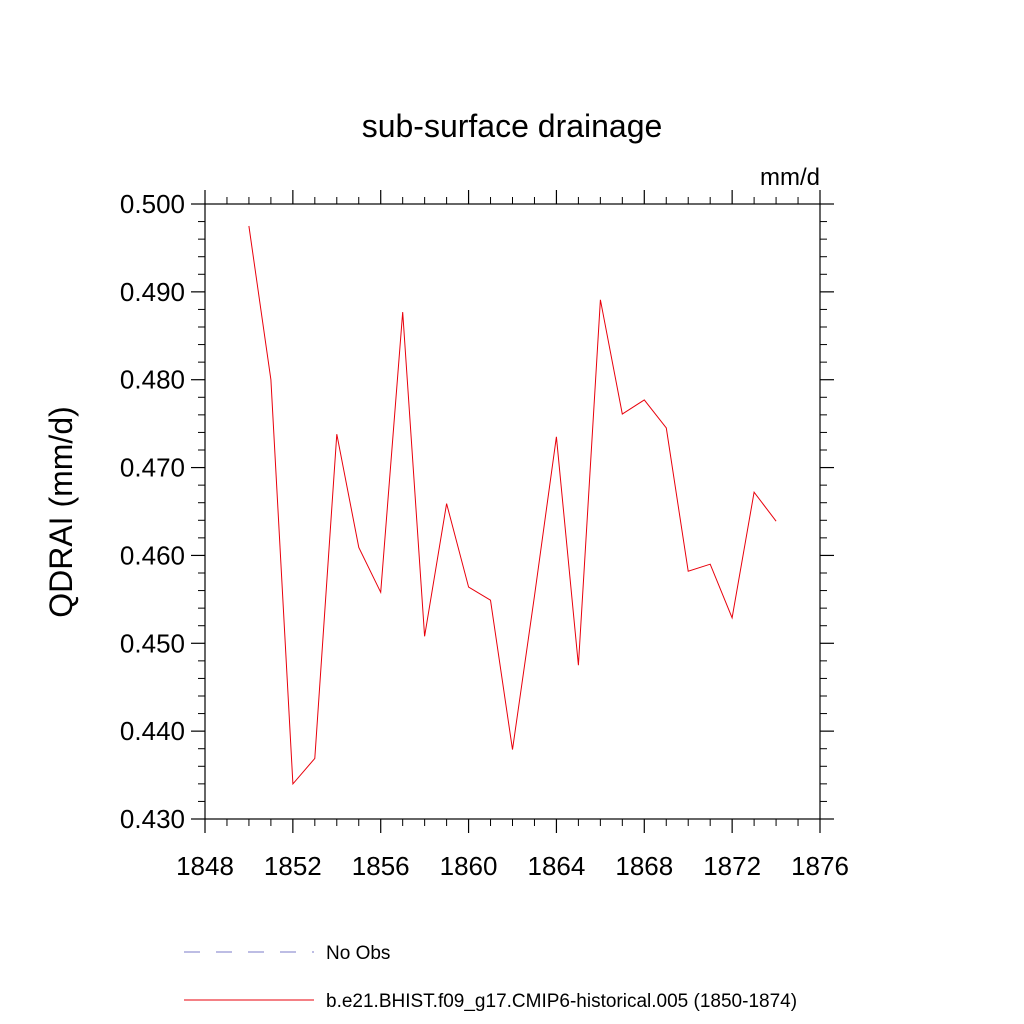  I want to click on y-tick-label: 0.480, so click(152, 380).